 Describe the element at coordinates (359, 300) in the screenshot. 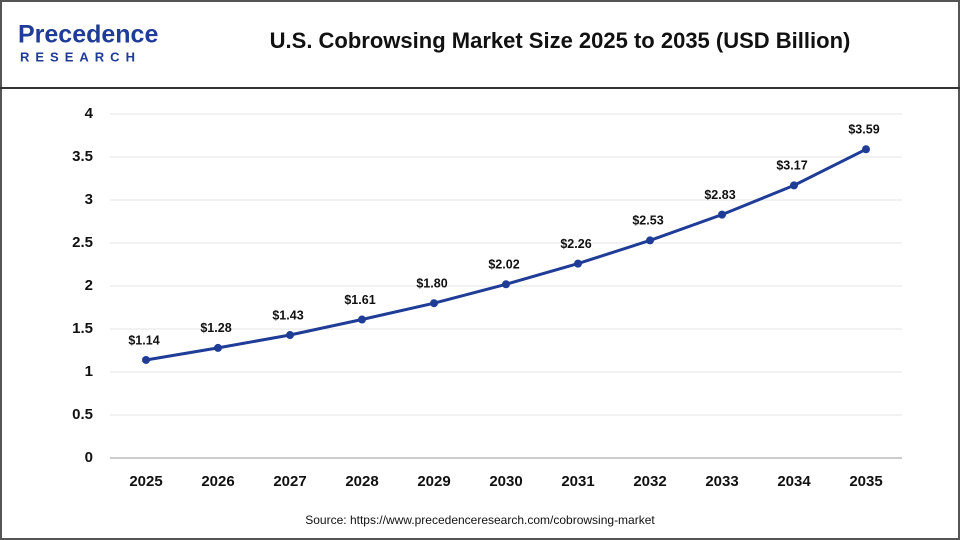

I see `value-label: $1.61` at that location.